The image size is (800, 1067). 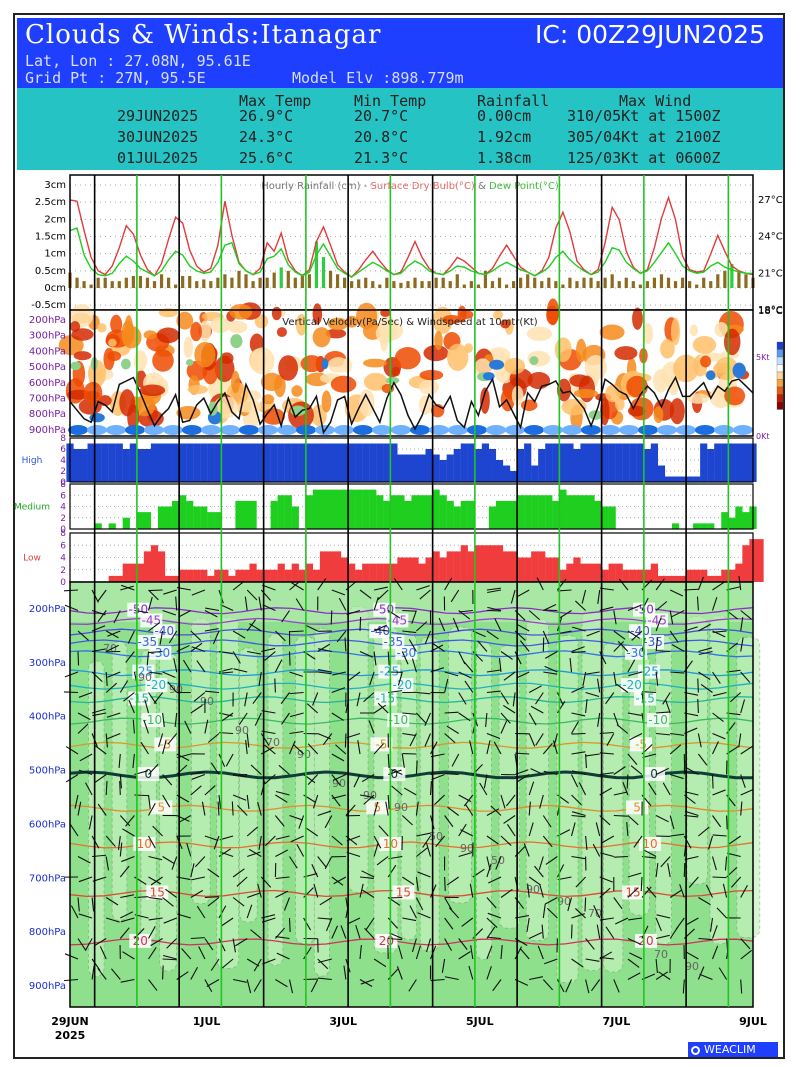 I want to click on dewpoint-line, so click(x=411, y=252).